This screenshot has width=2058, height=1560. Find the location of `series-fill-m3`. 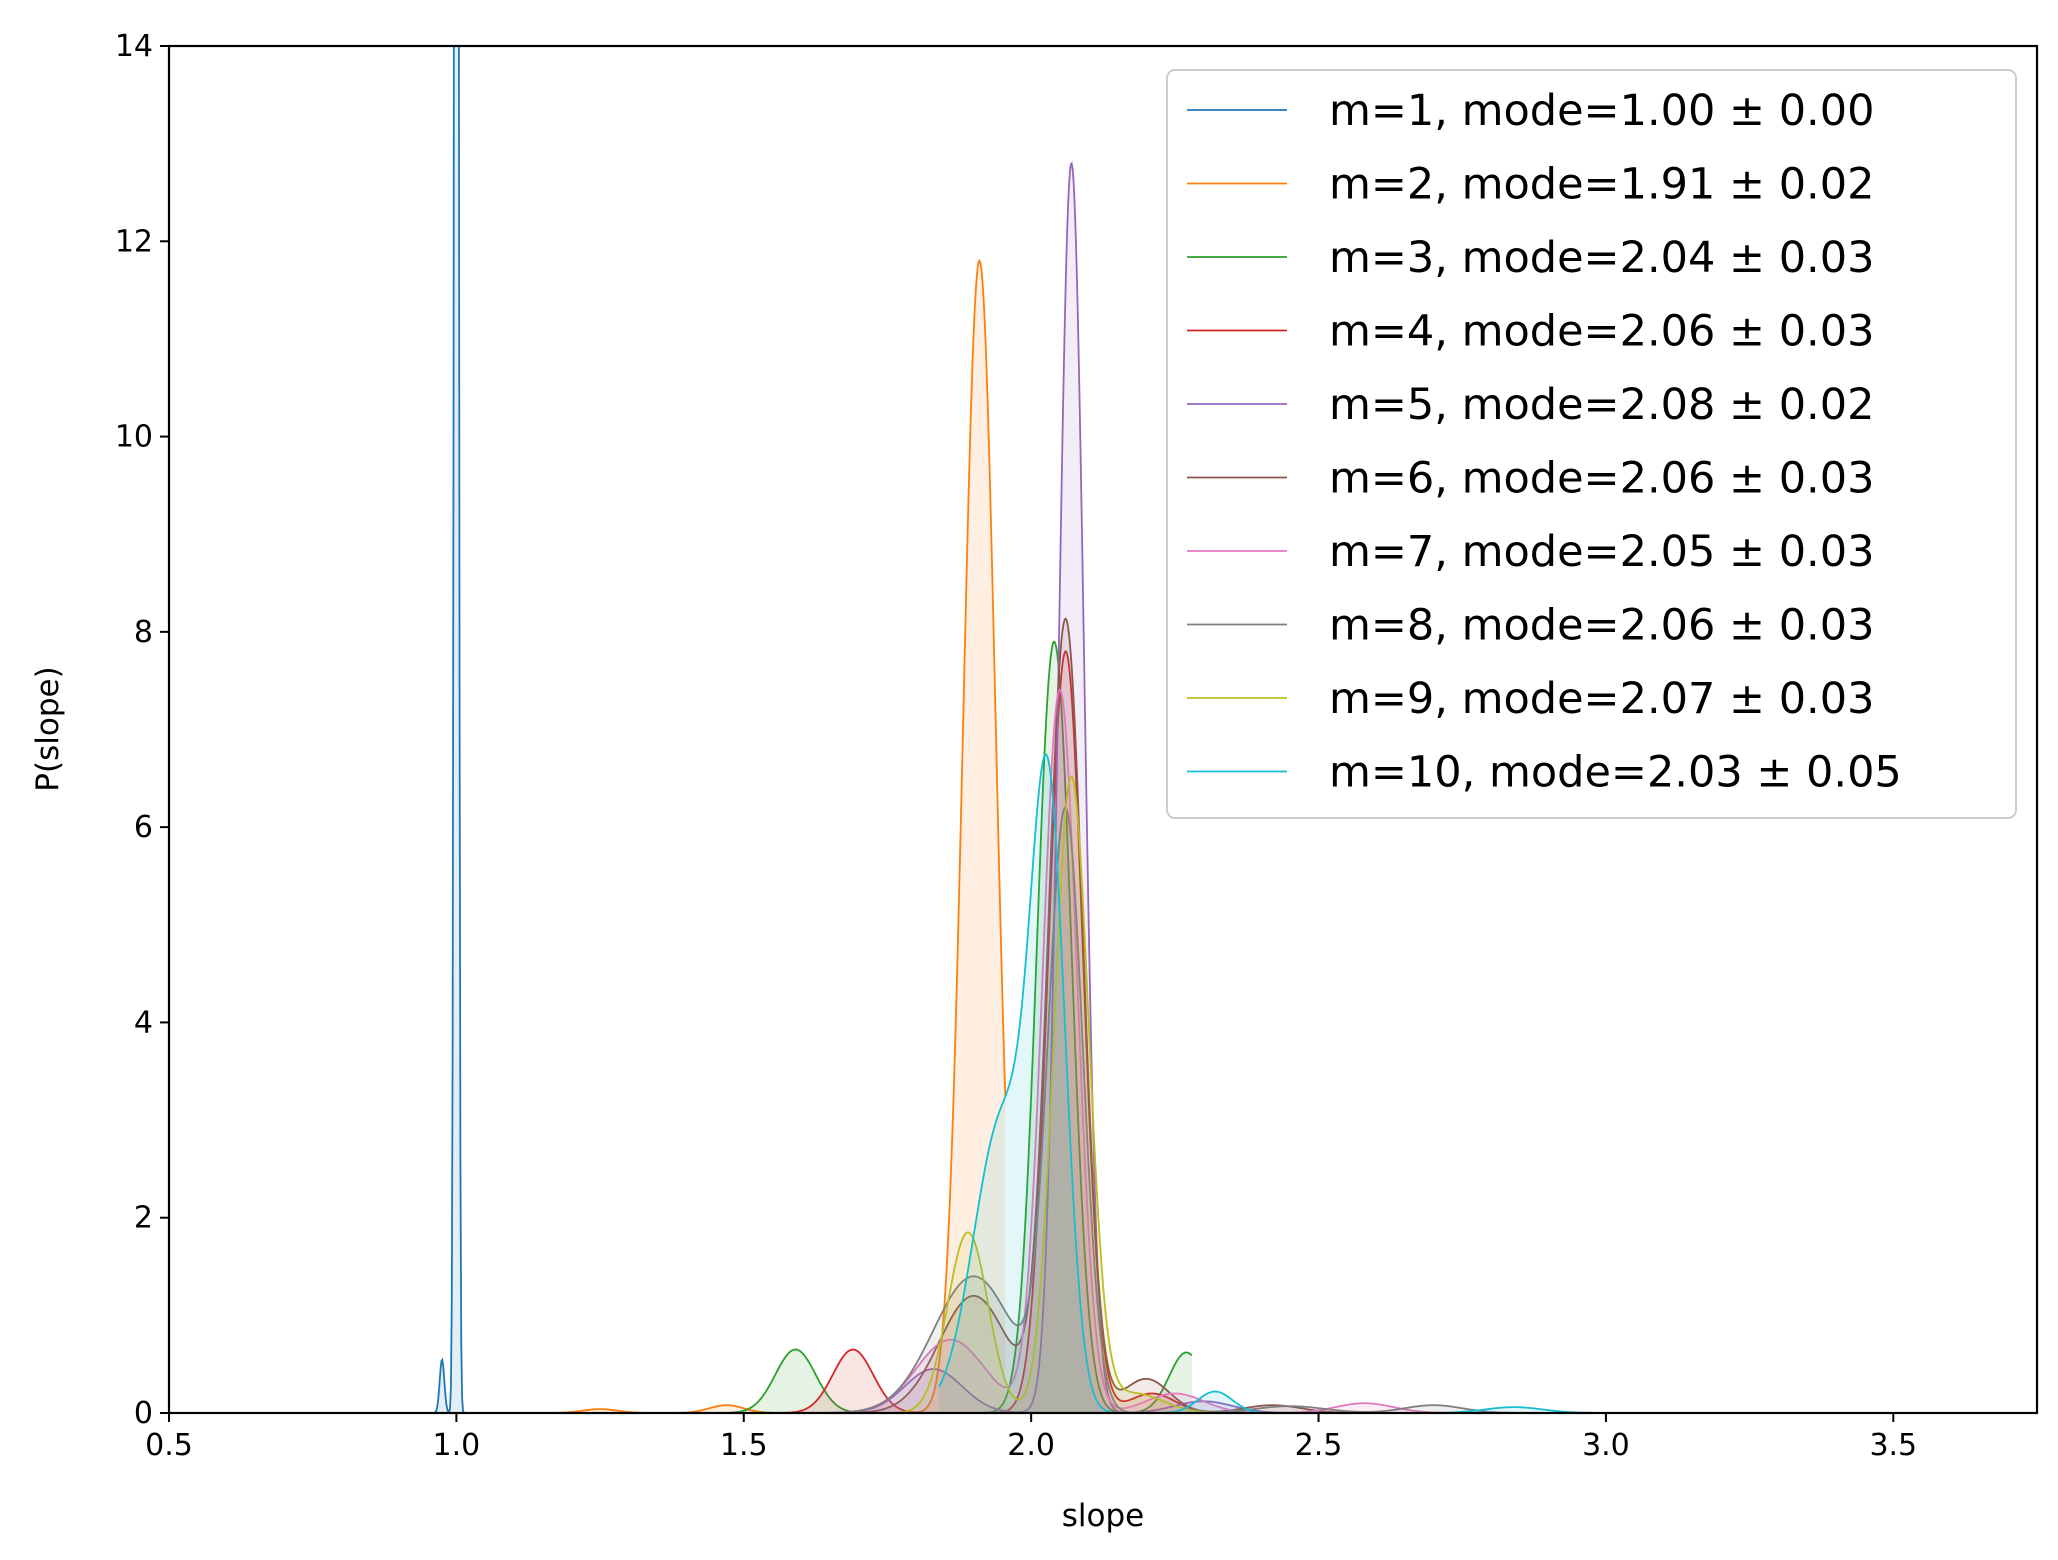

series-fill-m3 is located at coordinates (954, 1027).